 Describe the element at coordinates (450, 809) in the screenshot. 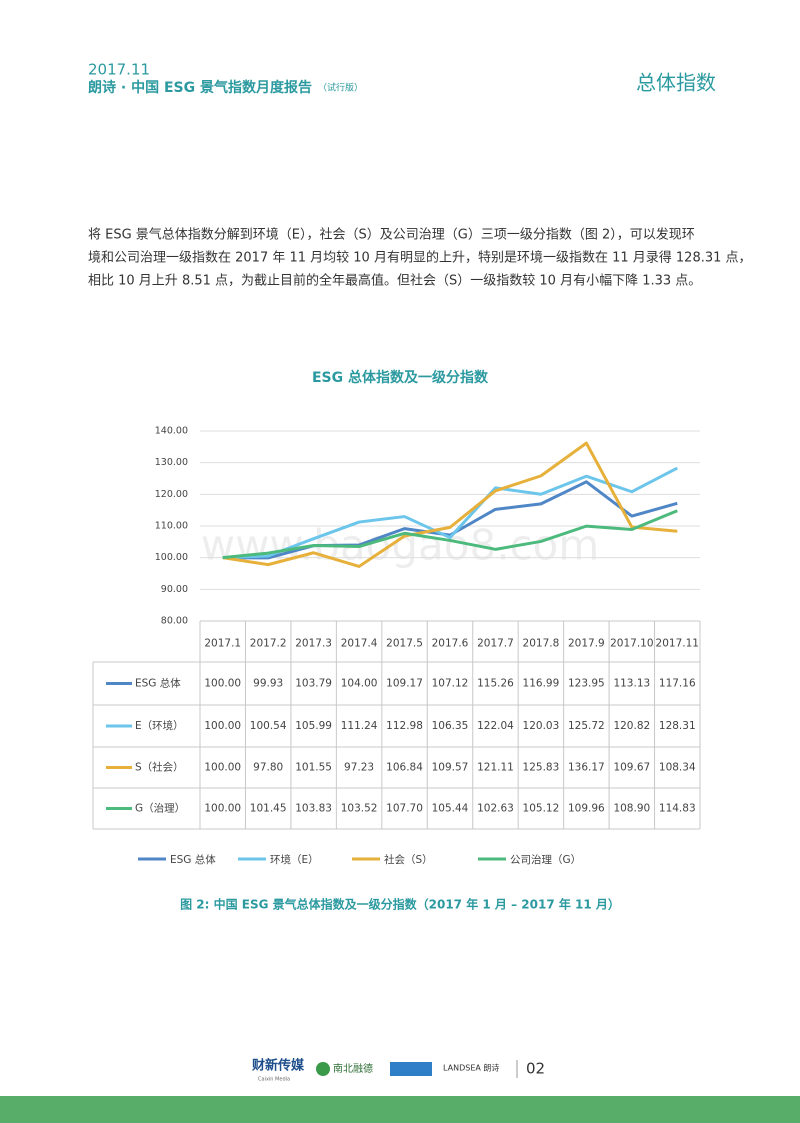

I see `table-value: 105.44` at that location.